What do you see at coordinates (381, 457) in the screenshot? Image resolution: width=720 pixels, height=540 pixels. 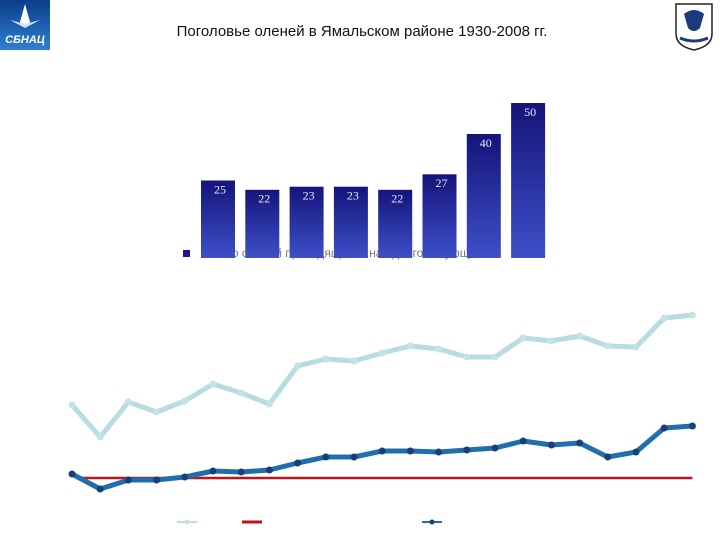 I see `line` at bounding box center [381, 457].